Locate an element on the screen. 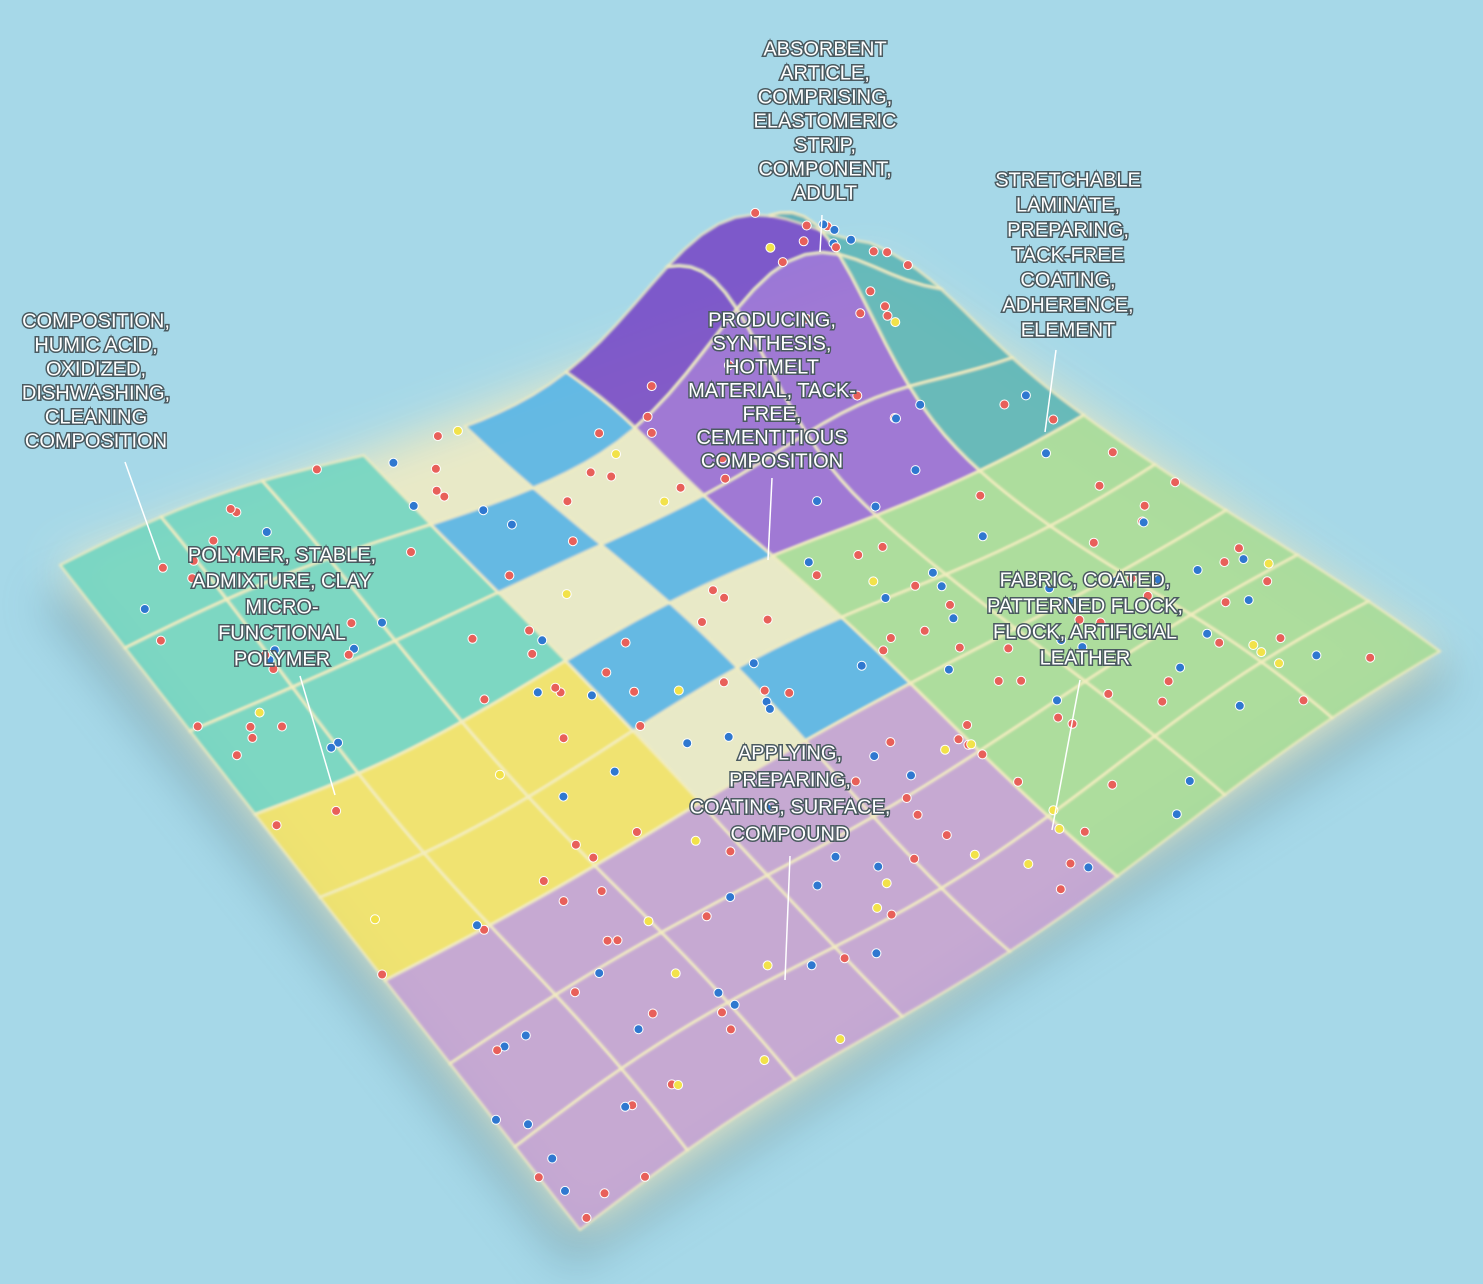 The image size is (1483, 1284). topic-label: POLYMER, STABLE, is located at coordinates (282, 556).